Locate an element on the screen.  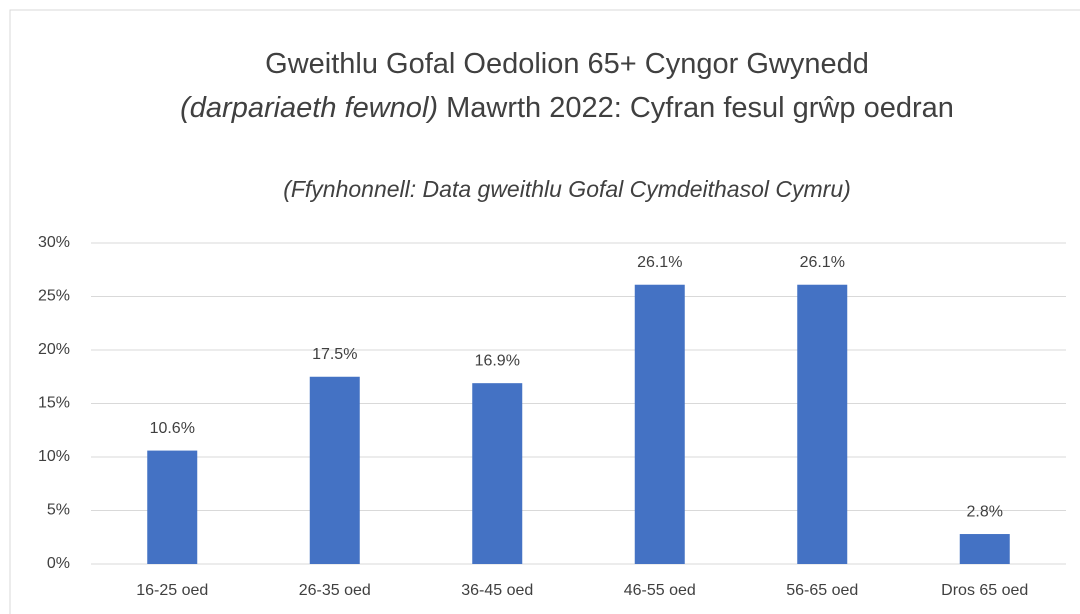
x-tick-label: 26-35 oed is located at coordinates (335, 590).